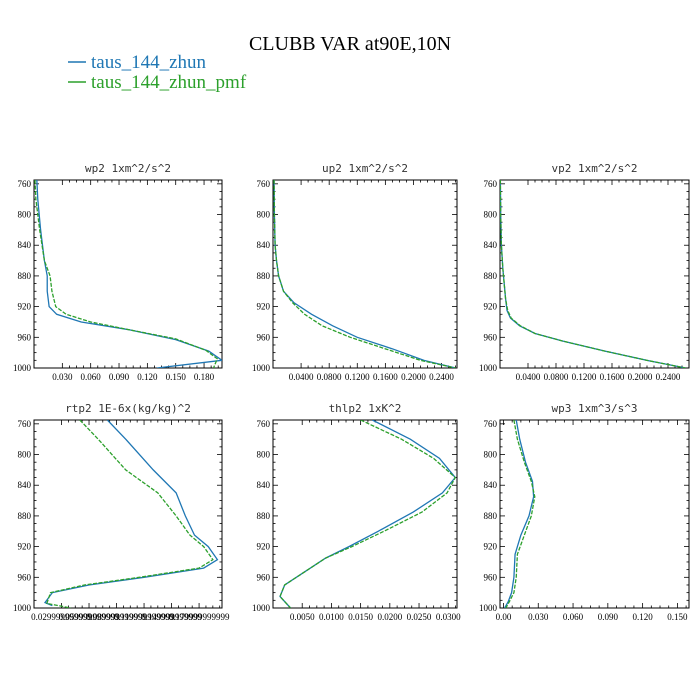 Image resolution: width=700 pixels, height=700 pixels. What do you see at coordinates (419, 617) in the screenshot?
I see `x-tick-label: 0.0250` at bounding box center [419, 617].